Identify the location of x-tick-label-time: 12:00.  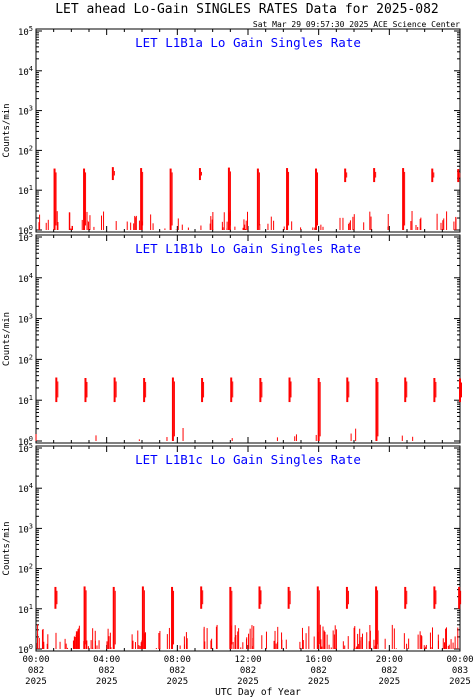
(247, 660).